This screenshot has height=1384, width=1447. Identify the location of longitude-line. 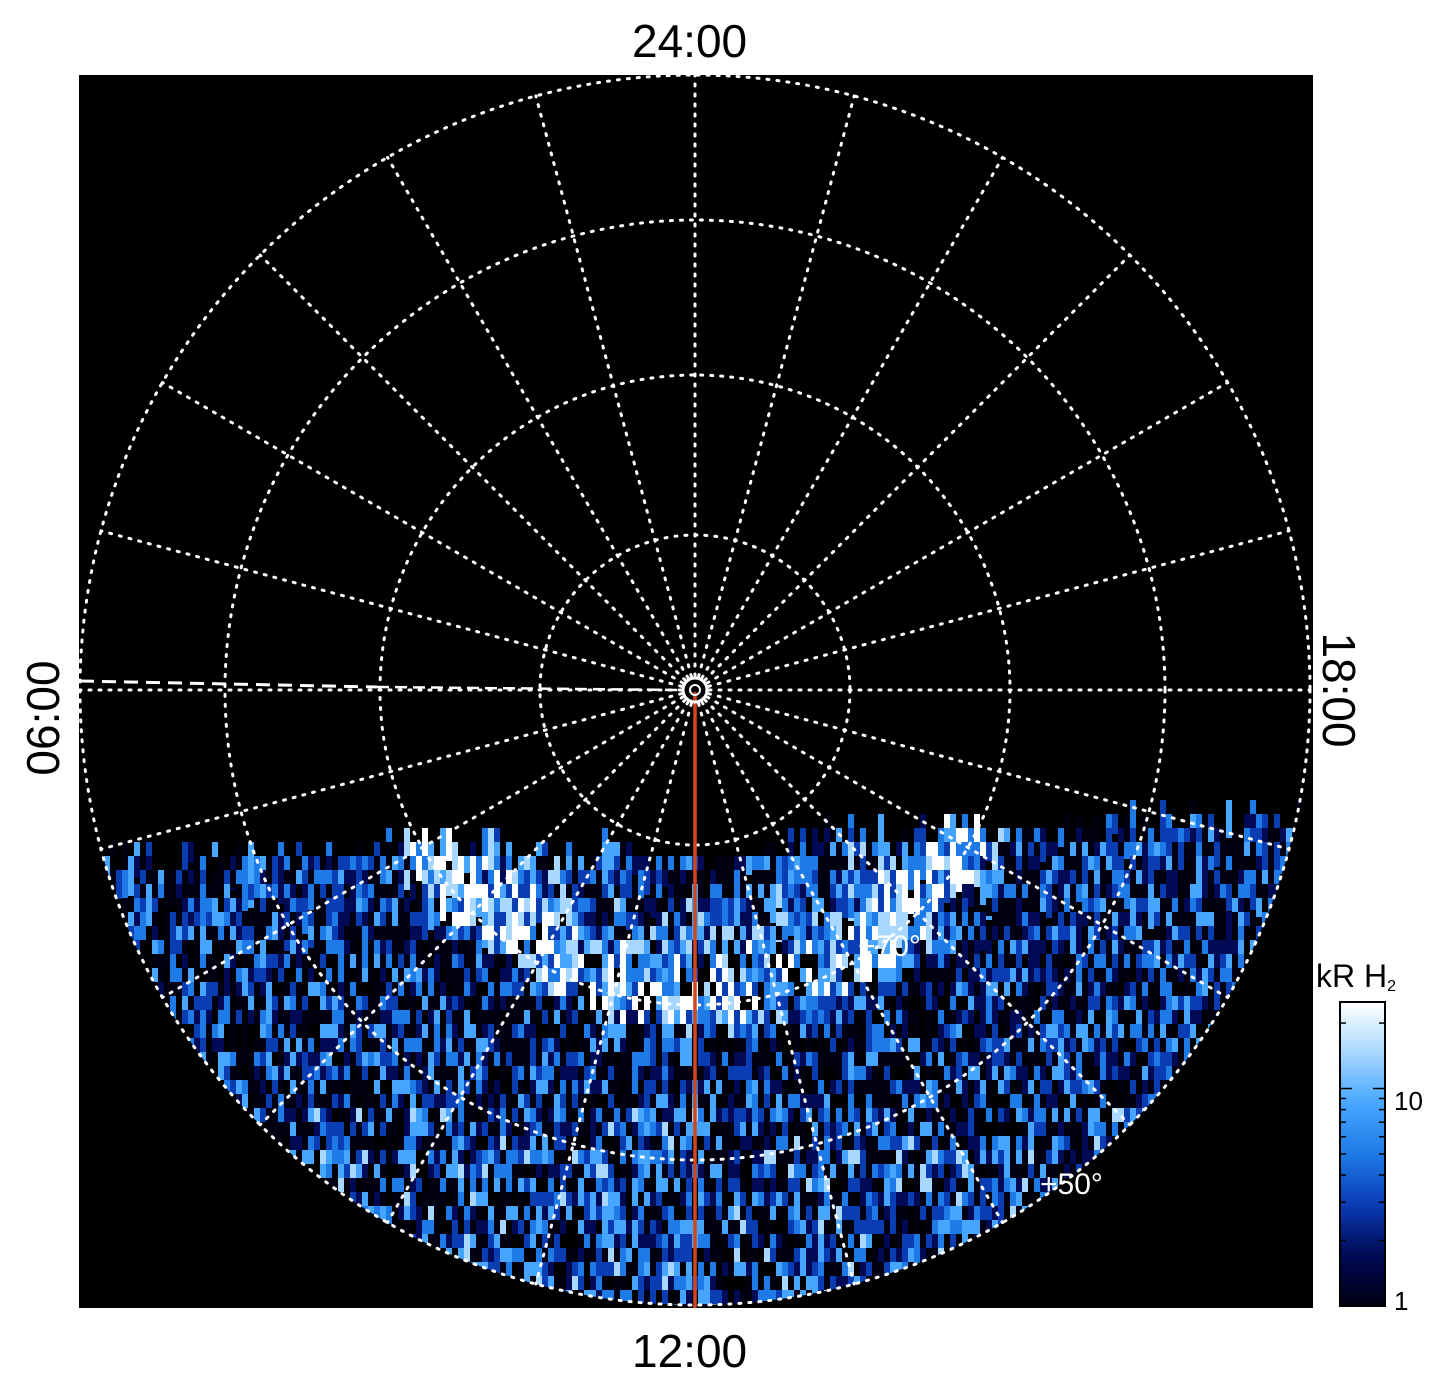
(613, 386).